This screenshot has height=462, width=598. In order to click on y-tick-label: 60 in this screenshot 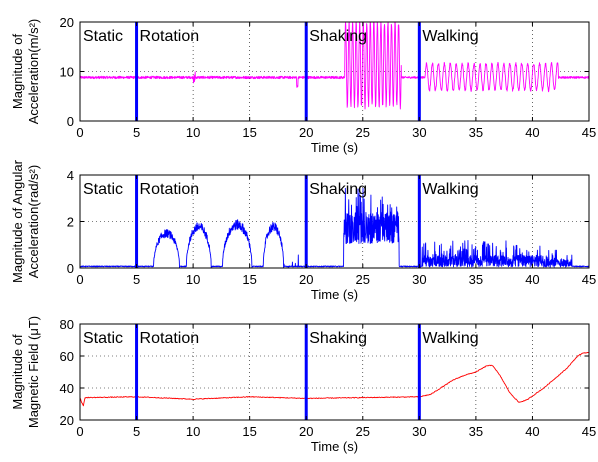, I will do `click(67, 356)`.